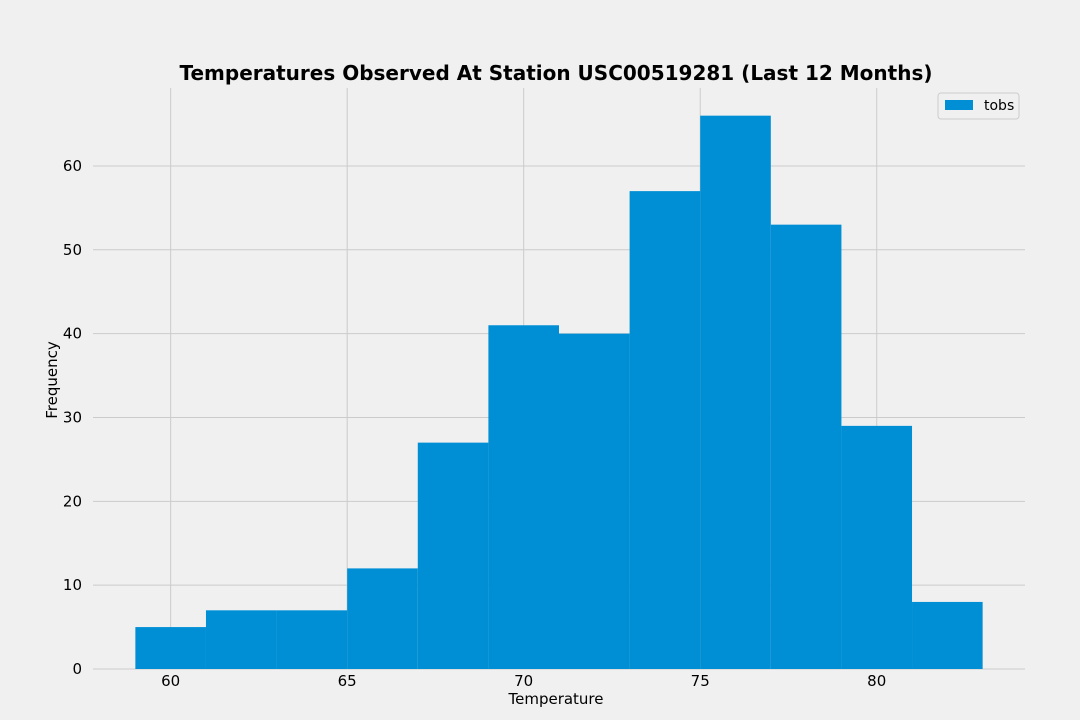 This screenshot has height=720, width=1080. I want to click on legend-label-tobs: tobs, so click(999, 106).